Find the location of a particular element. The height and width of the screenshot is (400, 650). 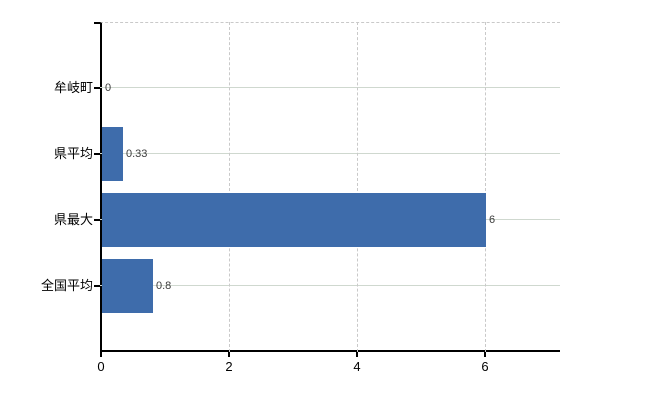

category-label: 県平均 is located at coordinates (73, 153).